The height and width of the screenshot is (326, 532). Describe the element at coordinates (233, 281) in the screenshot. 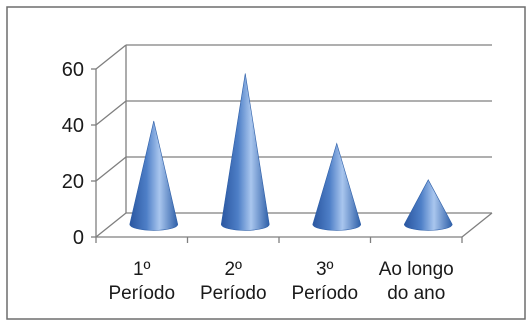

I see `x-tick-label: 2º Período` at that location.